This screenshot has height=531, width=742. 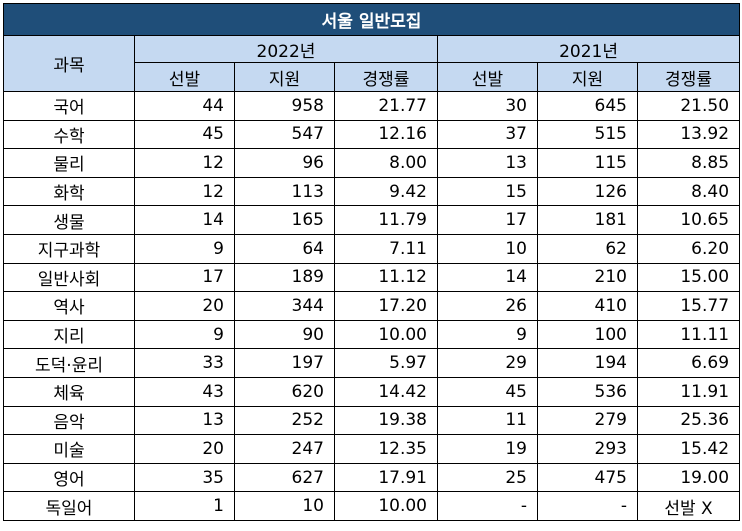 What do you see at coordinates (284, 506) in the screenshot?
I see `applicants-2022-cell: 10` at bounding box center [284, 506].